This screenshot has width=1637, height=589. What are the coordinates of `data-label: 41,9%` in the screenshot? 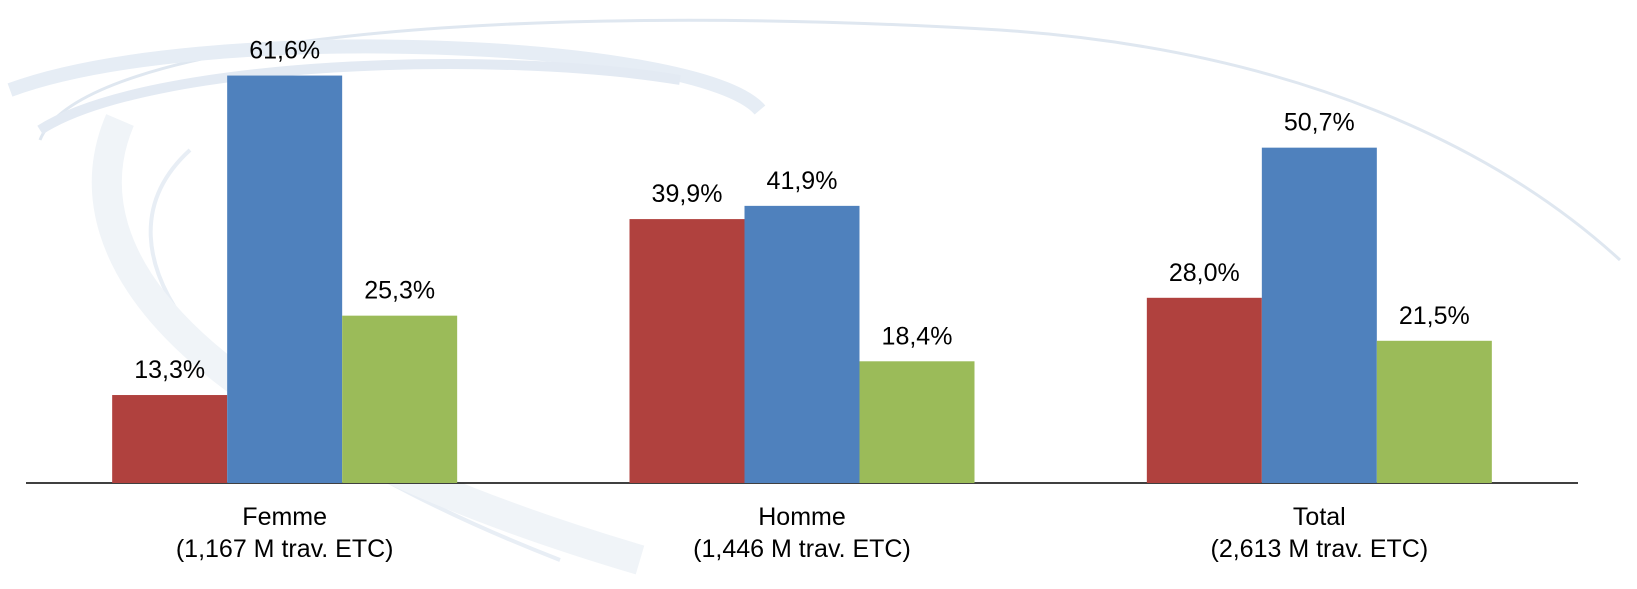 It's located at (802, 181).